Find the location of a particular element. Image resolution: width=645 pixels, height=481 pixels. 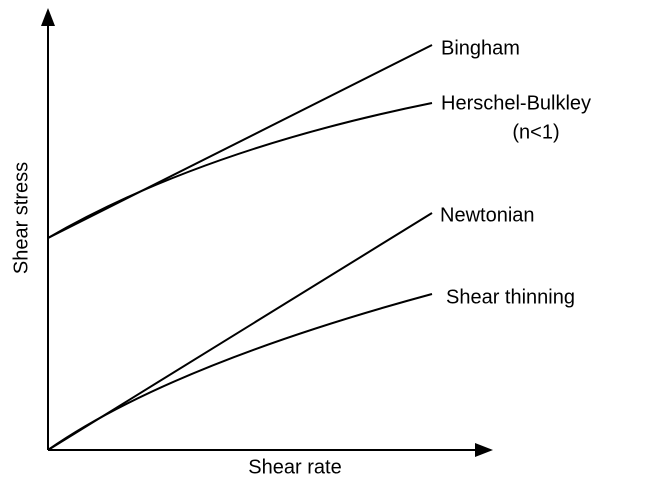

x-axis-label: Shear rate is located at coordinates (294, 467).